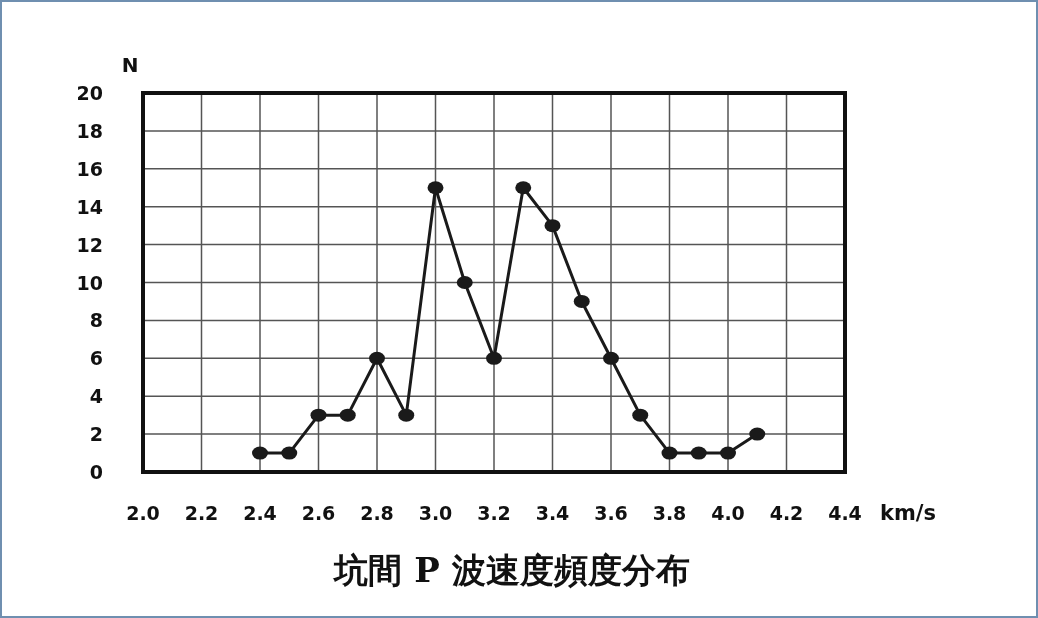 The width and height of the screenshot is (1038, 618). What do you see at coordinates (89, 244) in the screenshot?
I see `y-tick-label: 12` at bounding box center [89, 244].